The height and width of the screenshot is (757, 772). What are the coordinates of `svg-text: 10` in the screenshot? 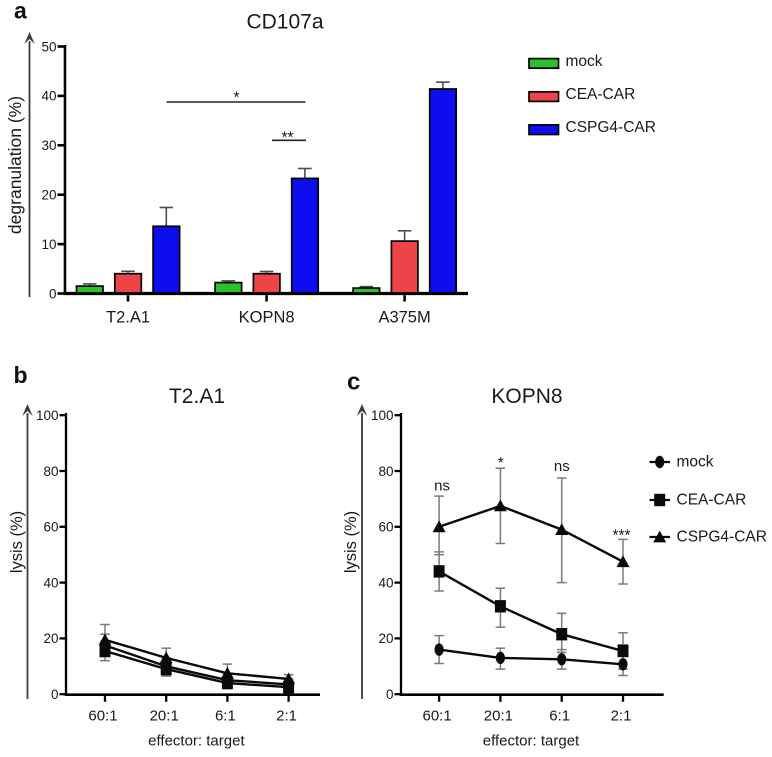 It's located at (48, 244).